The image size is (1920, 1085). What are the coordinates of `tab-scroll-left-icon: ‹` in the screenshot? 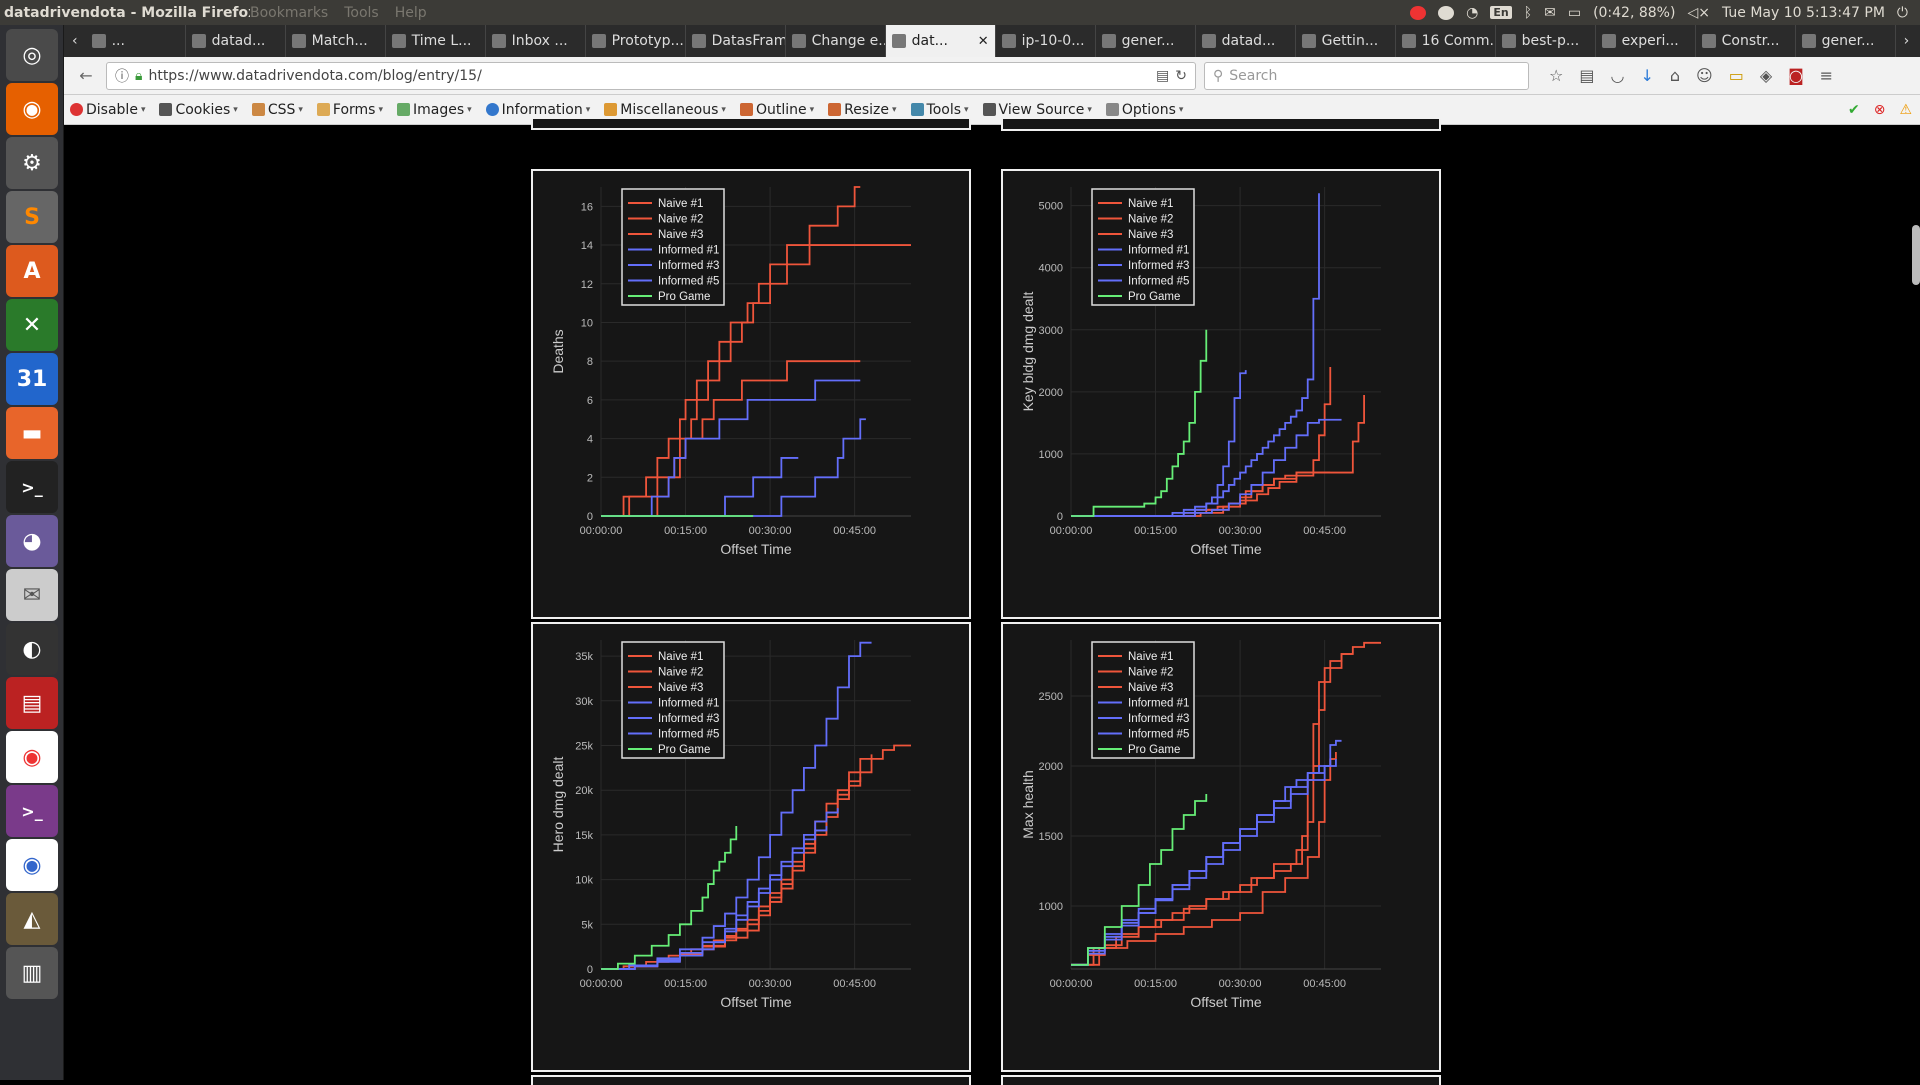 It's located at (75, 41).